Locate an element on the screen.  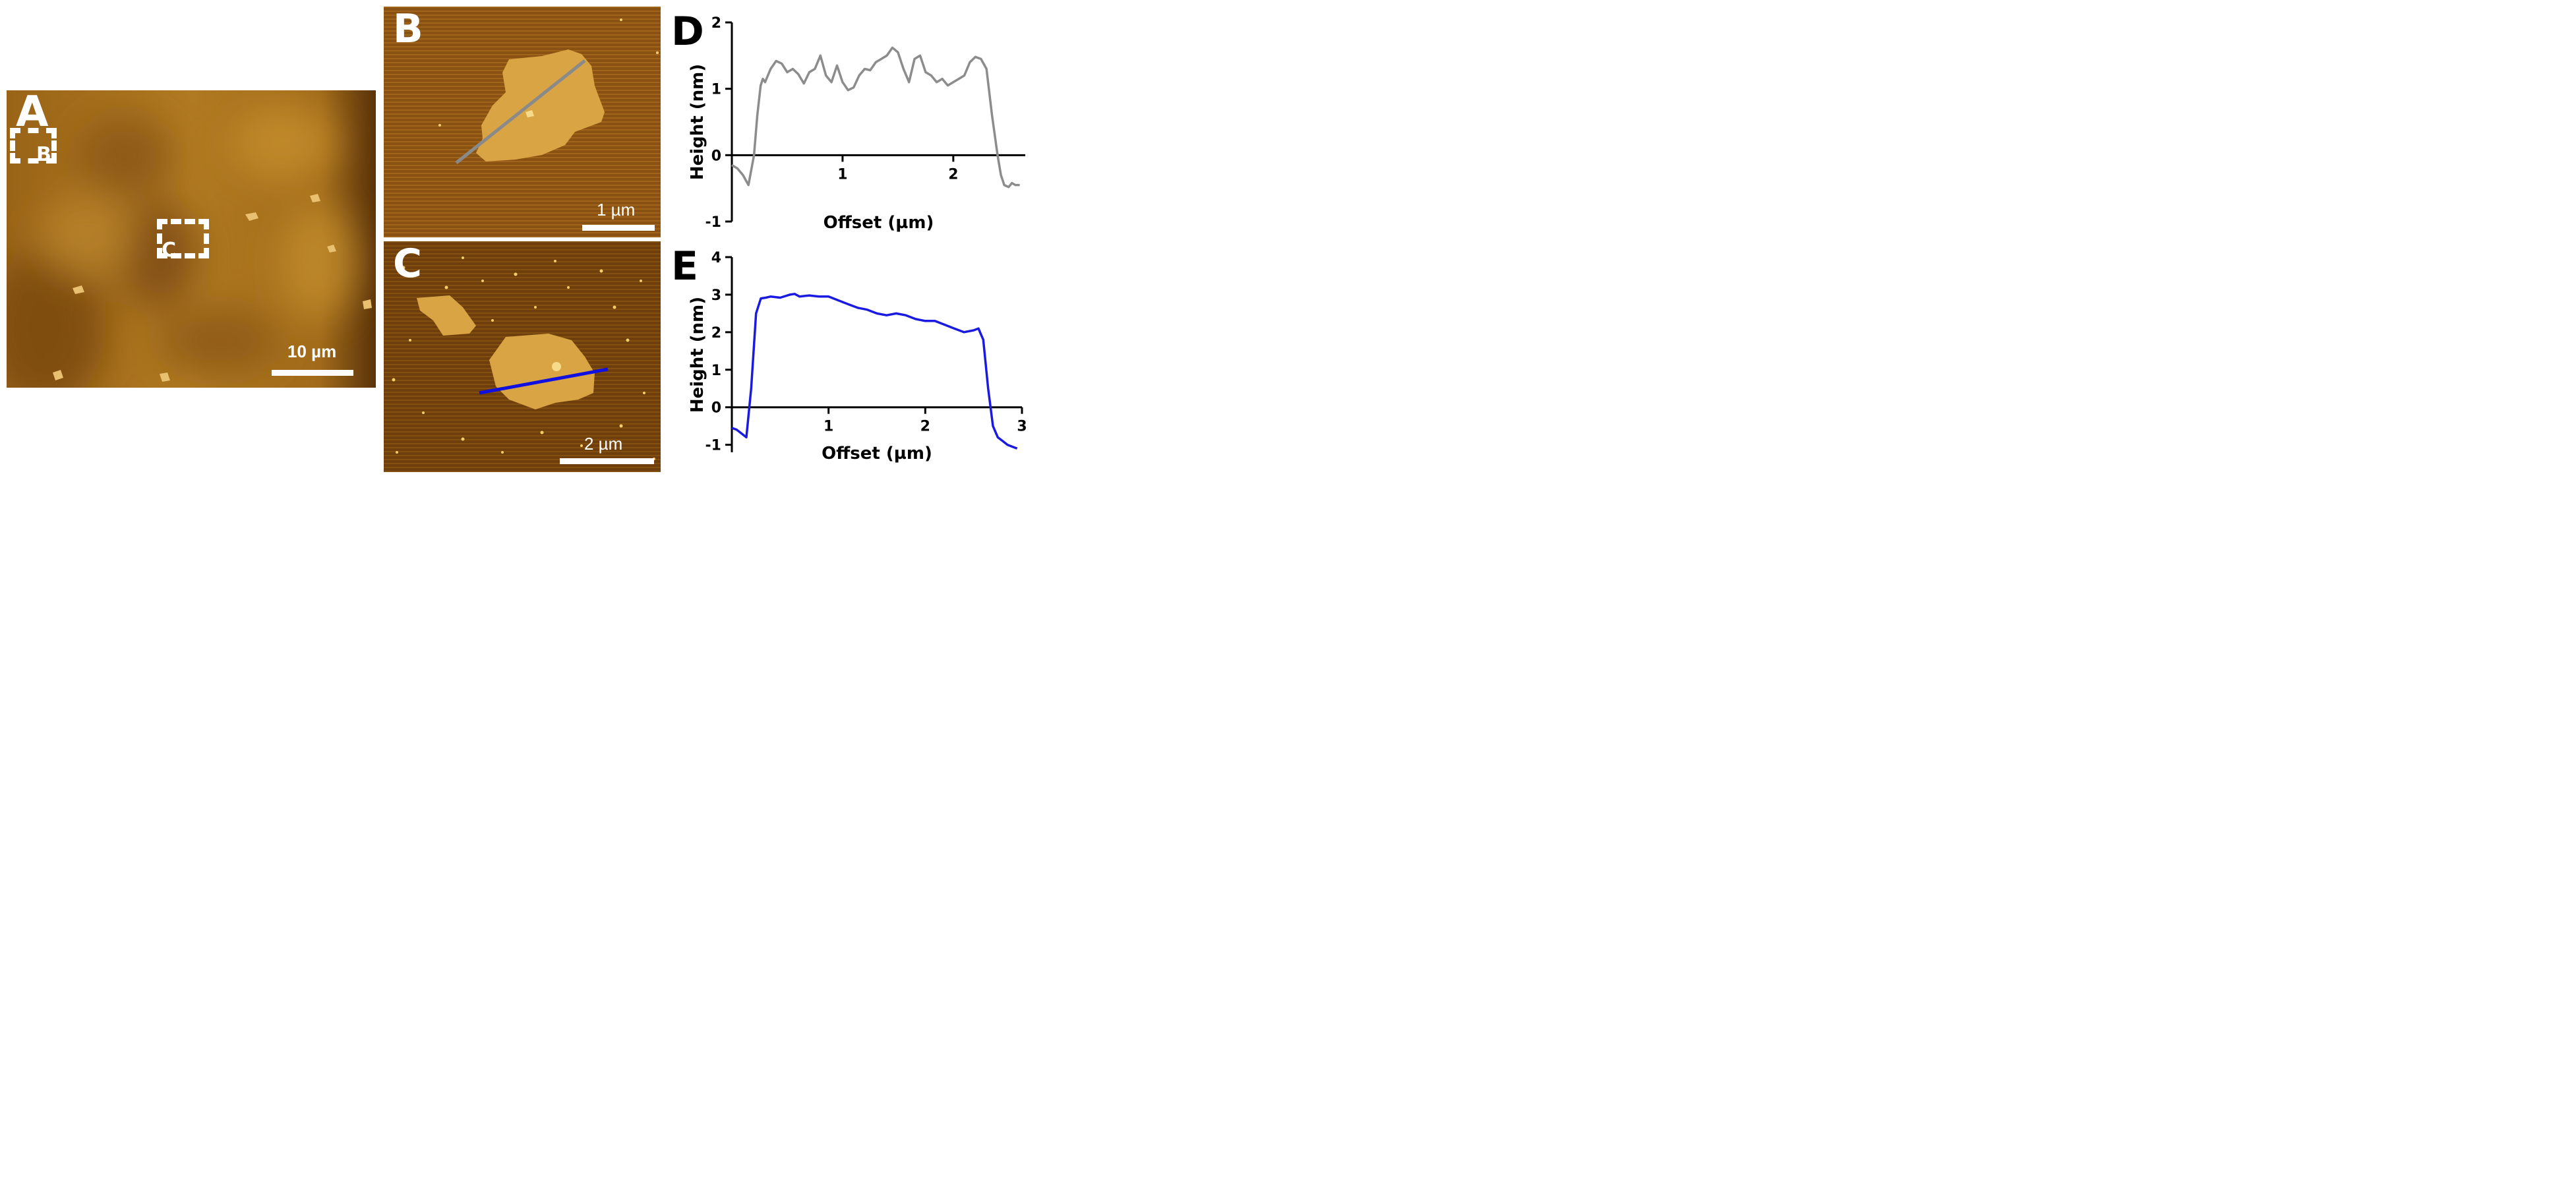
afm-topography-c is located at coordinates (522, 356).